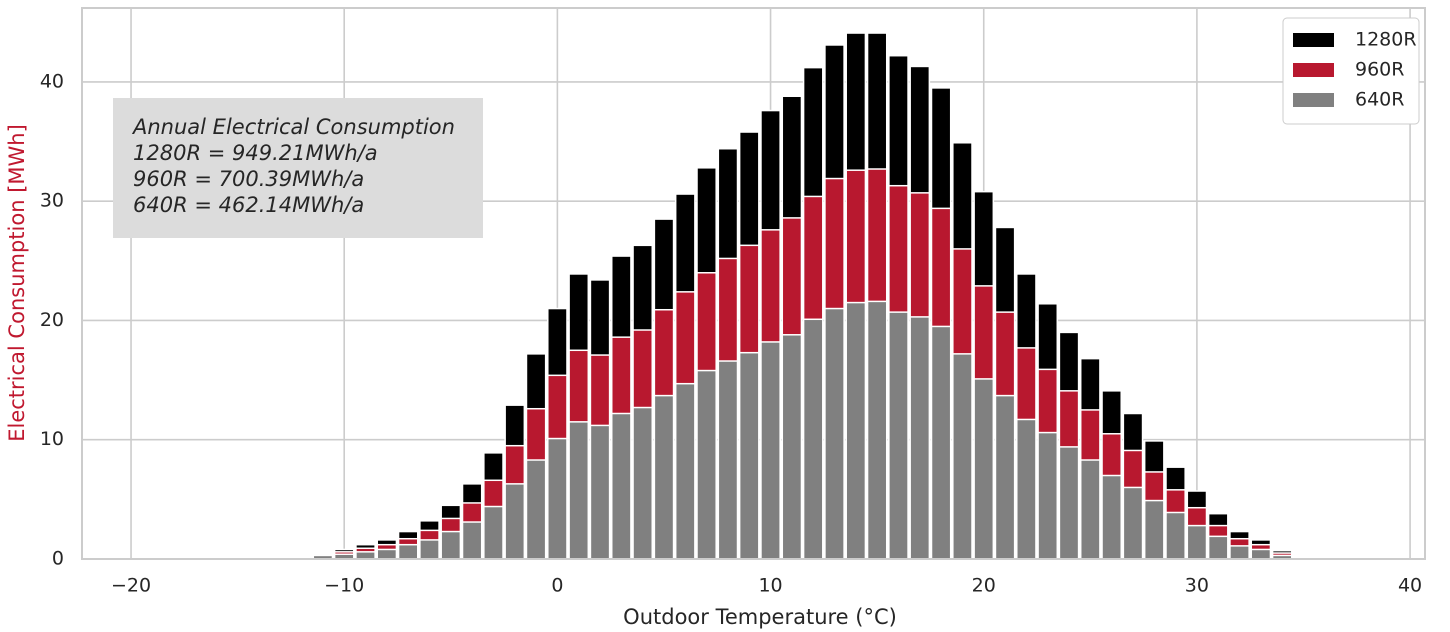 Image resolution: width=1450 pixels, height=632 pixels. I want to click on annotation-line: 1280R = 949.21MWh/a, so click(255, 153).